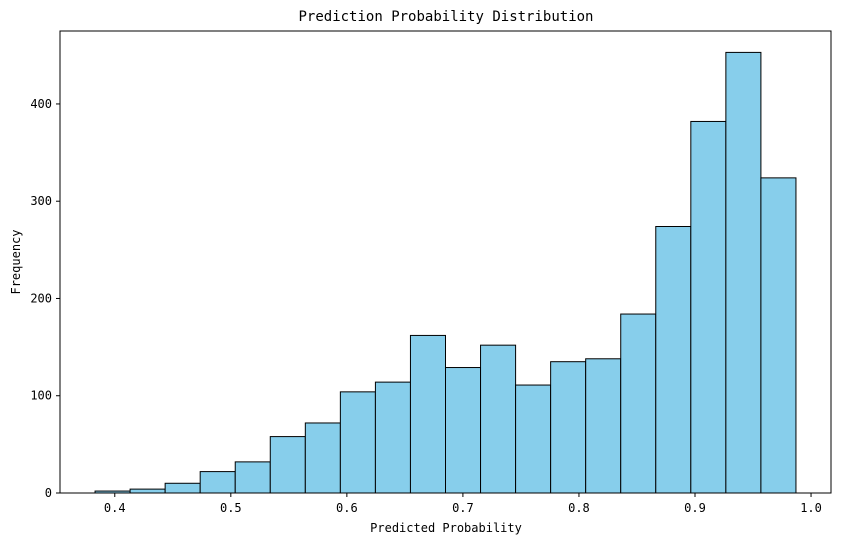 The width and height of the screenshot is (844, 544). I want to click on x-tick-label: 0.8, so click(579, 508).